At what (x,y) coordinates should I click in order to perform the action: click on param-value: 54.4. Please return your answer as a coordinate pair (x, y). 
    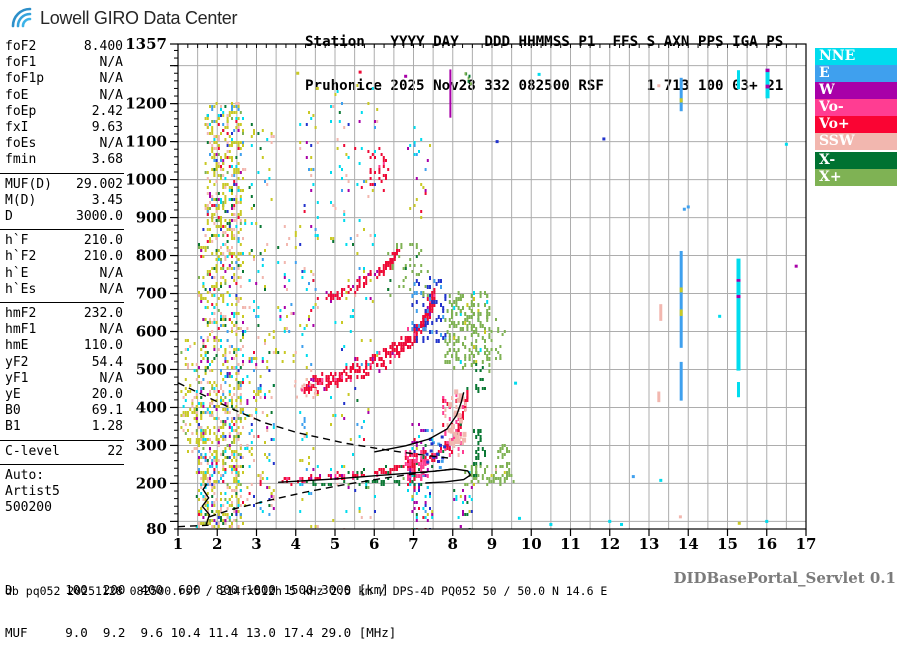
    Looking at the image, I should click on (107, 362).